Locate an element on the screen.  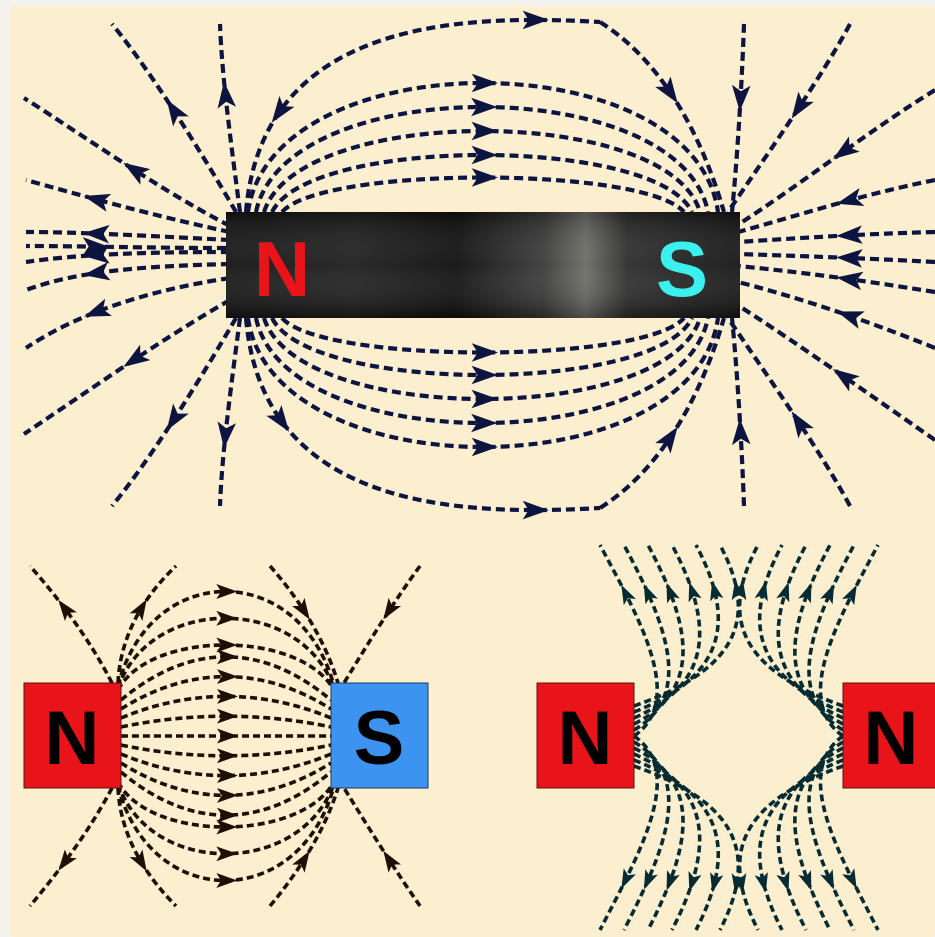
attract-south-block is located at coordinates (379, 735).